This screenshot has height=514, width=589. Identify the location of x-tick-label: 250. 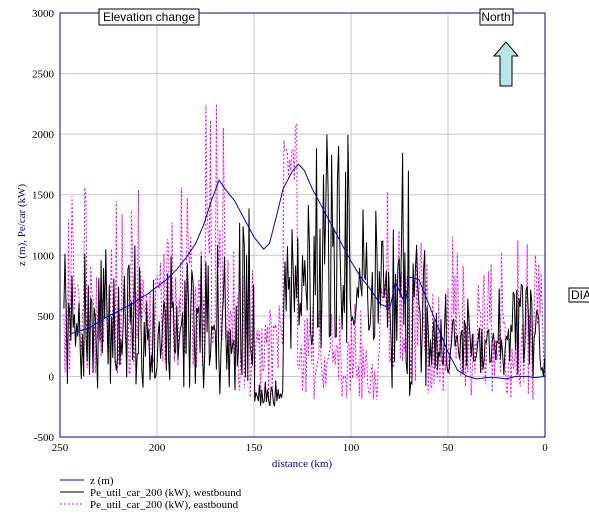
(60, 448).